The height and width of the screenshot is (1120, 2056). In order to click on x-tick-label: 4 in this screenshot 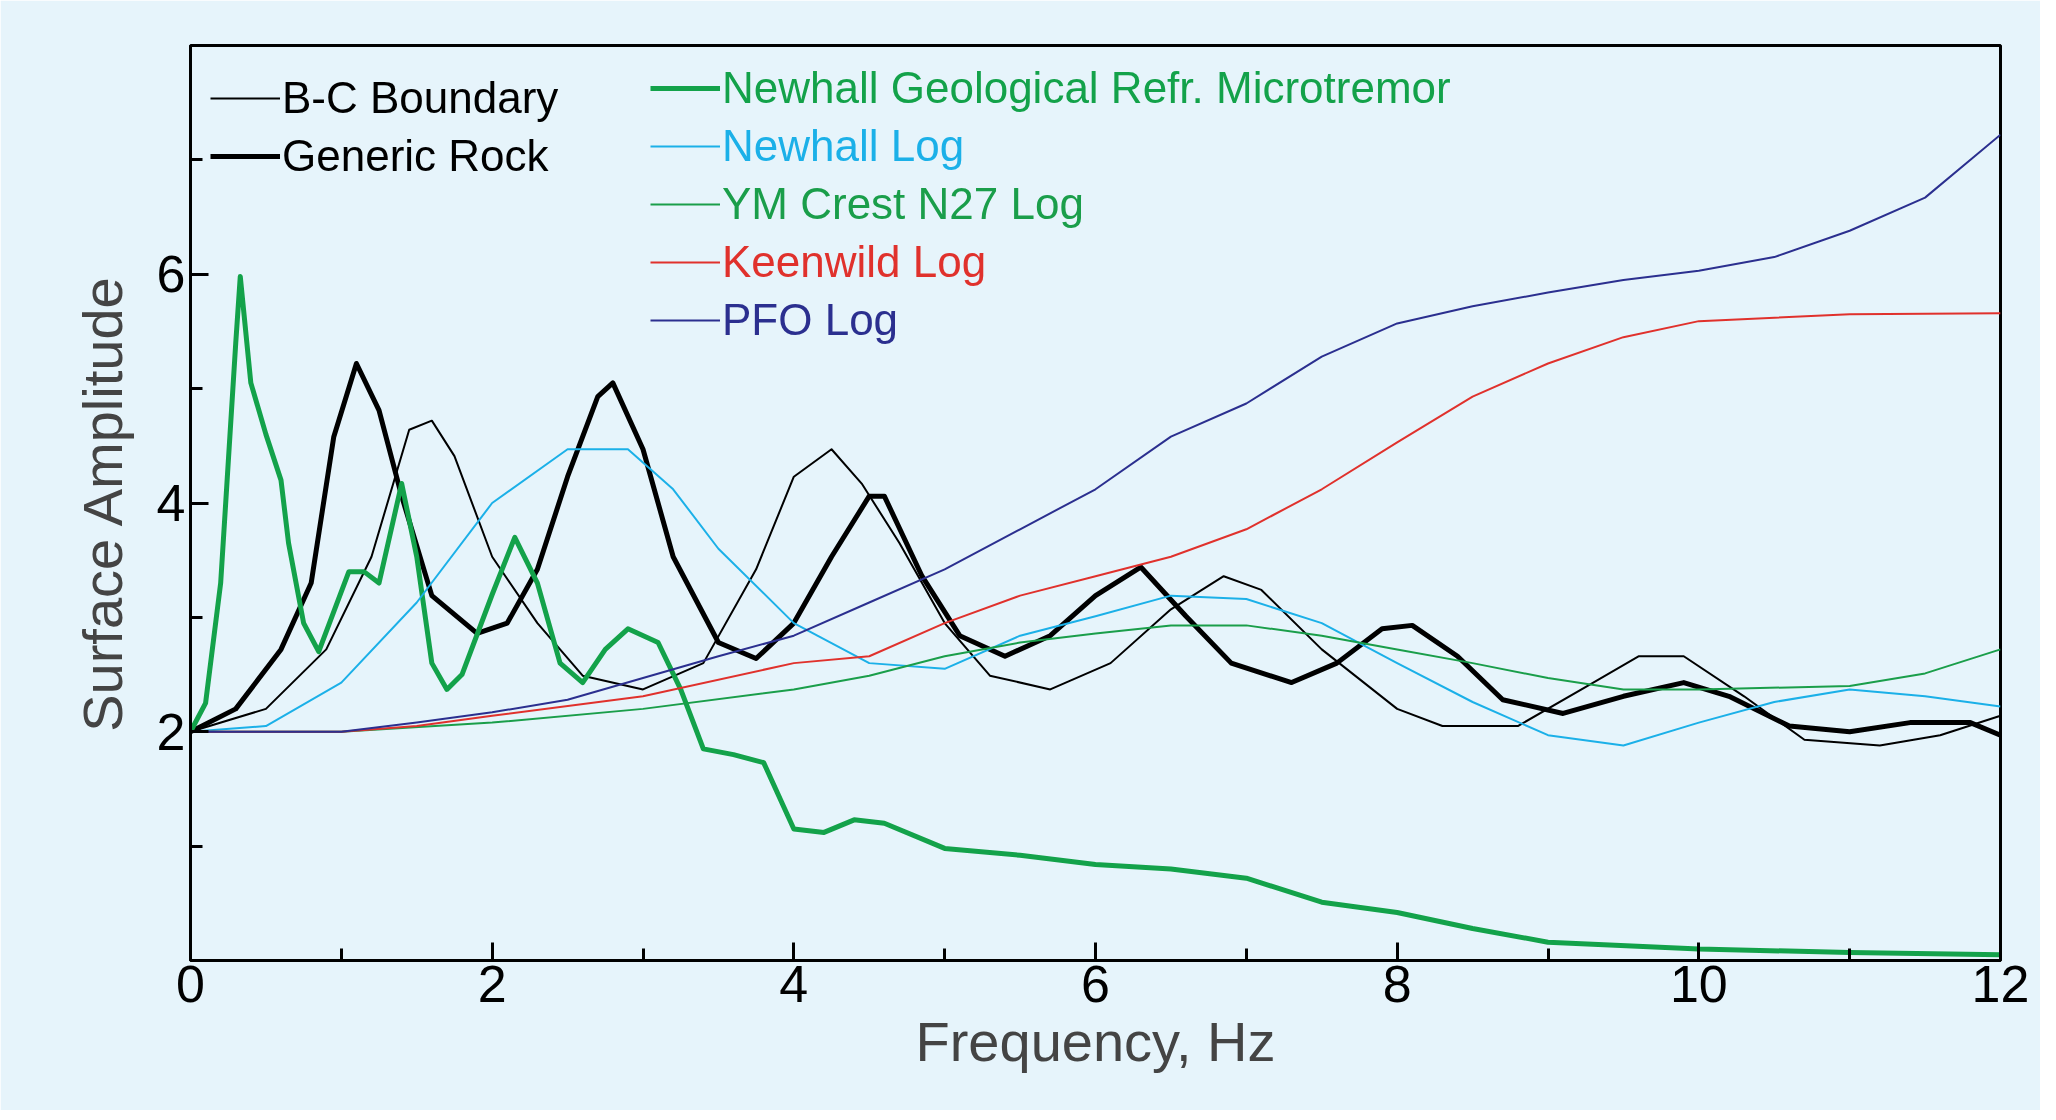, I will do `click(794, 983)`.